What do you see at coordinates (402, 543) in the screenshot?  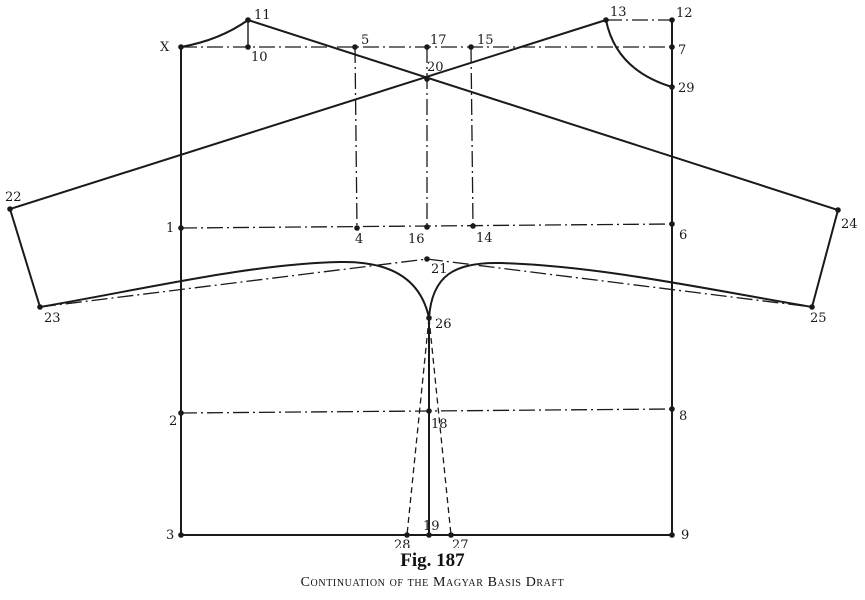 I see `point-label-28: 28` at bounding box center [402, 543].